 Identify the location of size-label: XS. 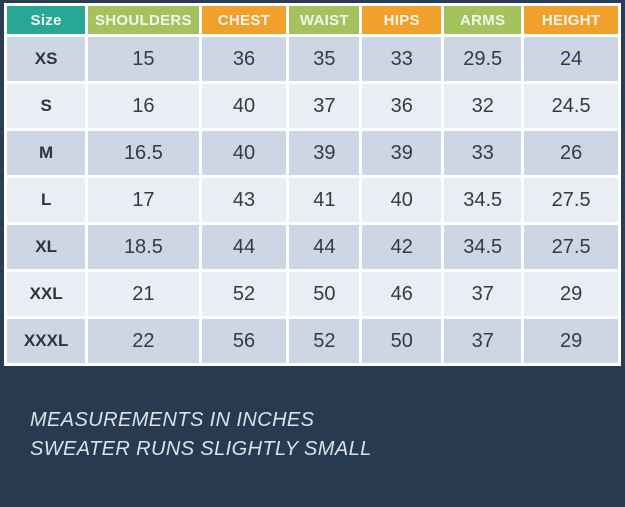
(46, 59).